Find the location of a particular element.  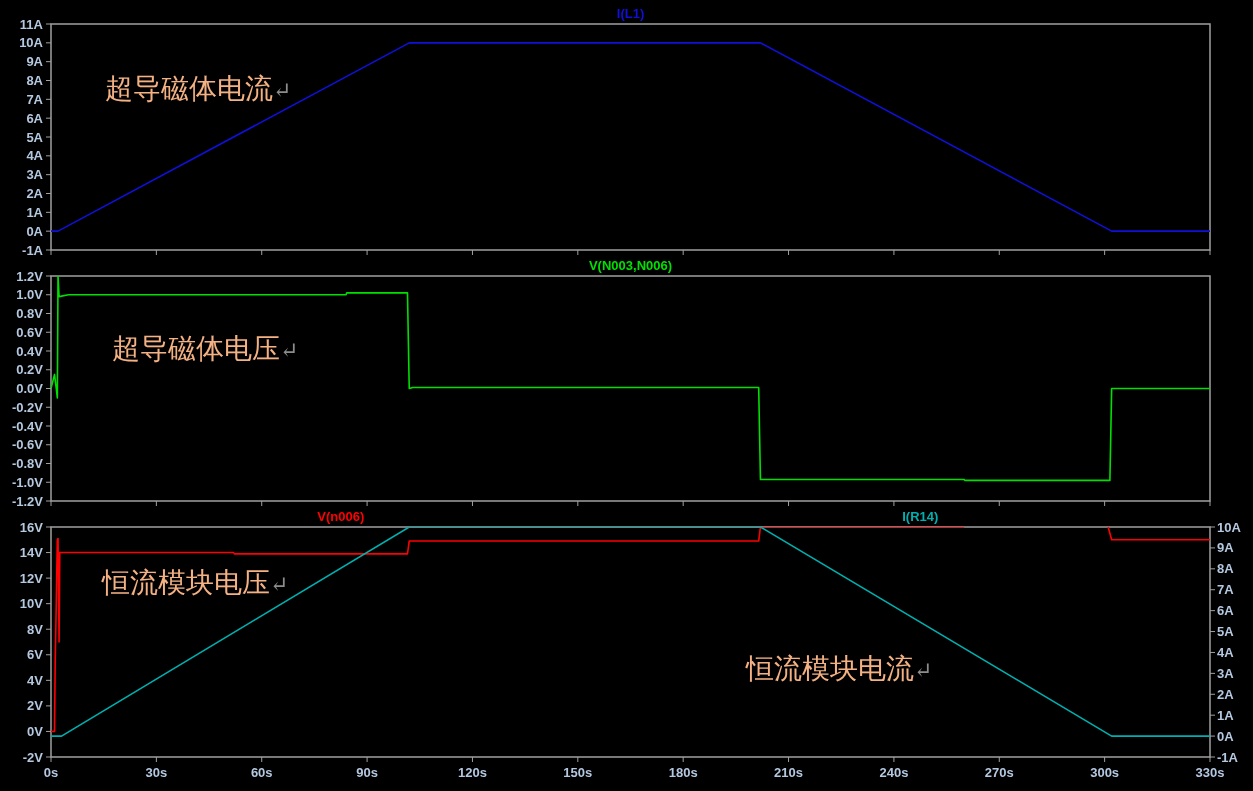

y2-tick-label: 10A is located at coordinates (1229, 527).